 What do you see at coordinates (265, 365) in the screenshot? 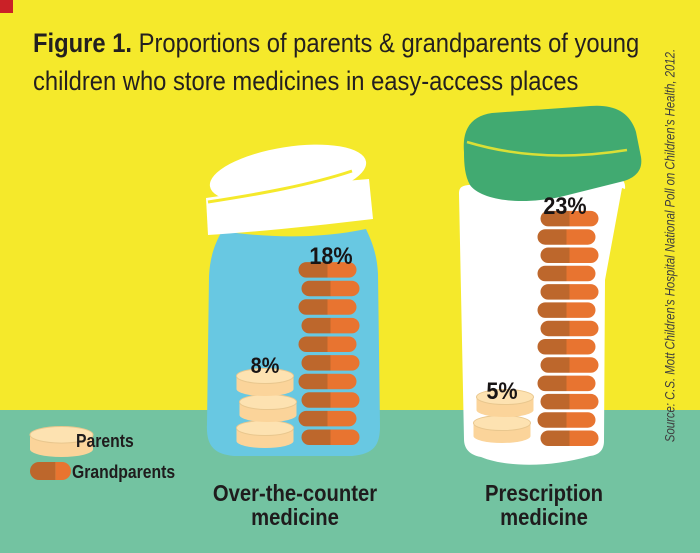
I see `value-label-otc-parents: 8%` at bounding box center [265, 365].